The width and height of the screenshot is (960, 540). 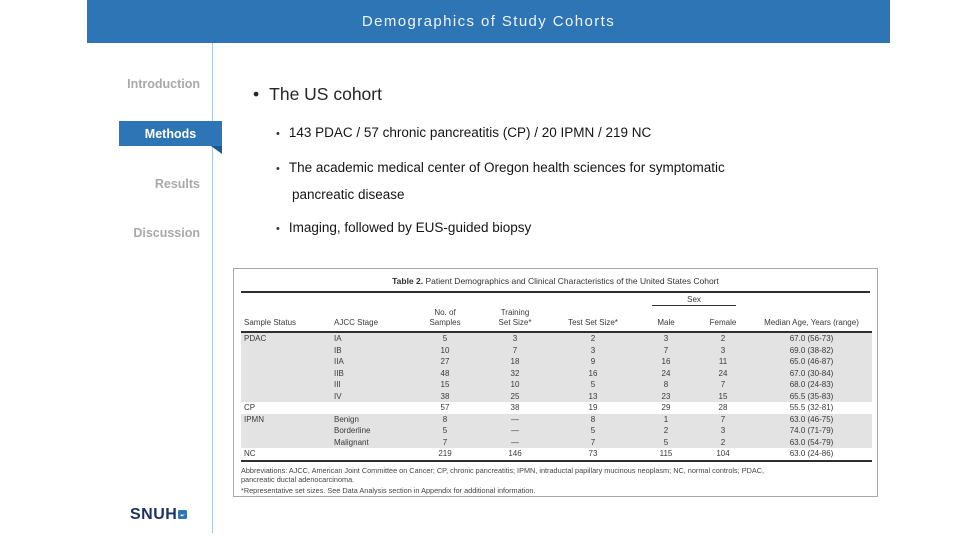 I want to click on cell-n: 5, so click(x=445, y=338).